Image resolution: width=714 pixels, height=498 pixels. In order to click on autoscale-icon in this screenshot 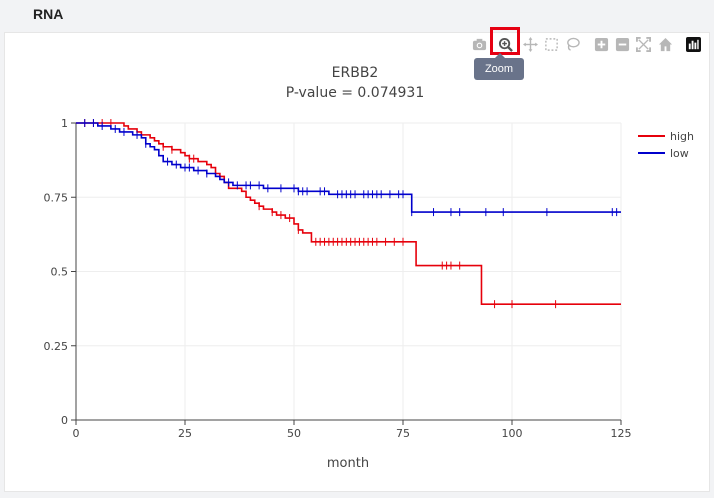, I will do `click(643, 44)`.